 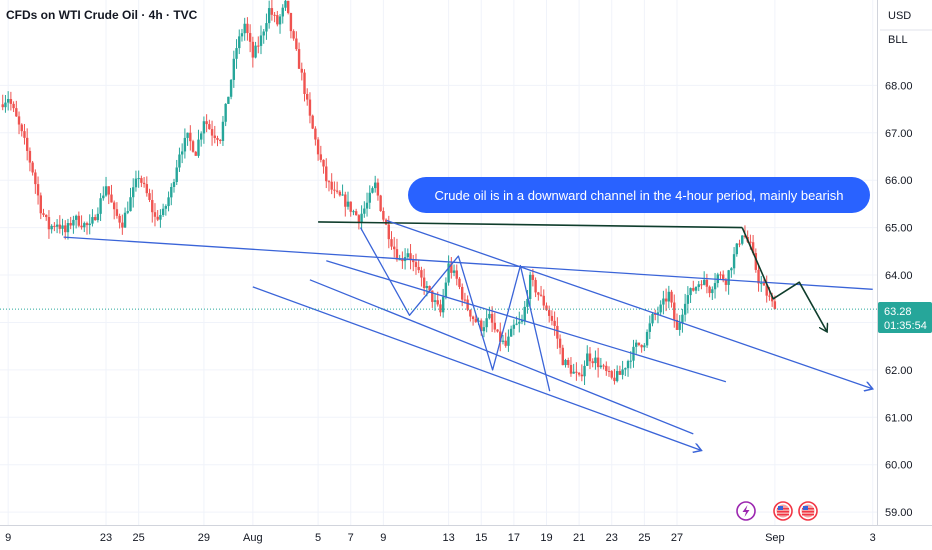 What do you see at coordinates (579, 538) in the screenshot?
I see `time-tick-label: 21` at bounding box center [579, 538].